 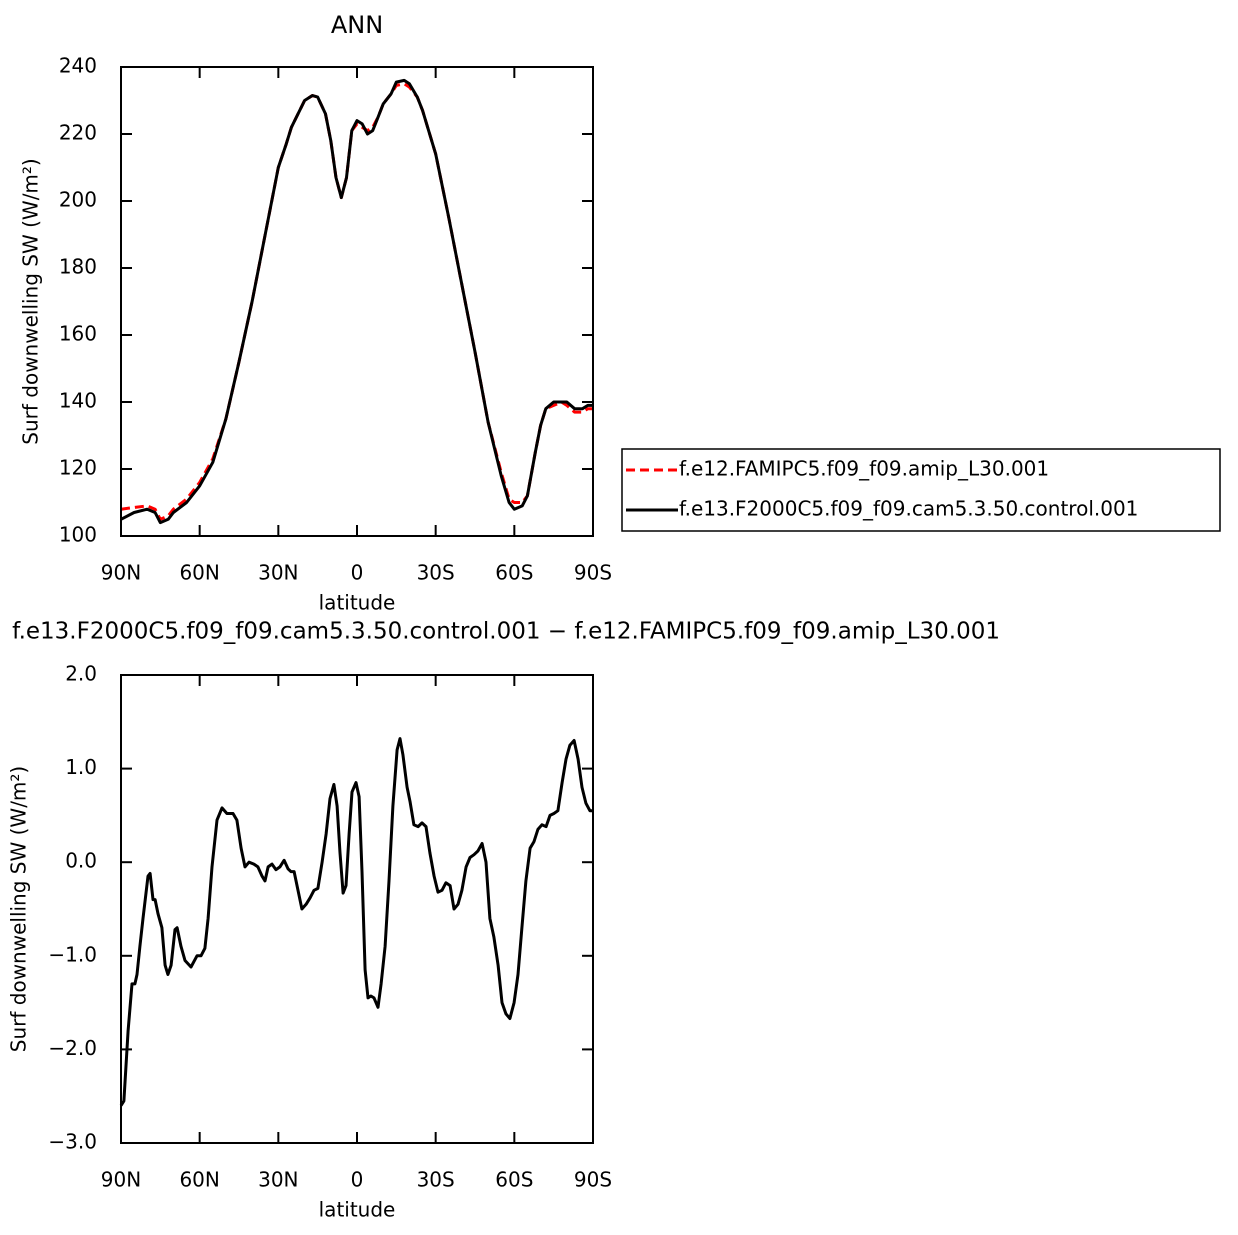 I want to click on y-tick-label: 120, so click(x=78, y=468).